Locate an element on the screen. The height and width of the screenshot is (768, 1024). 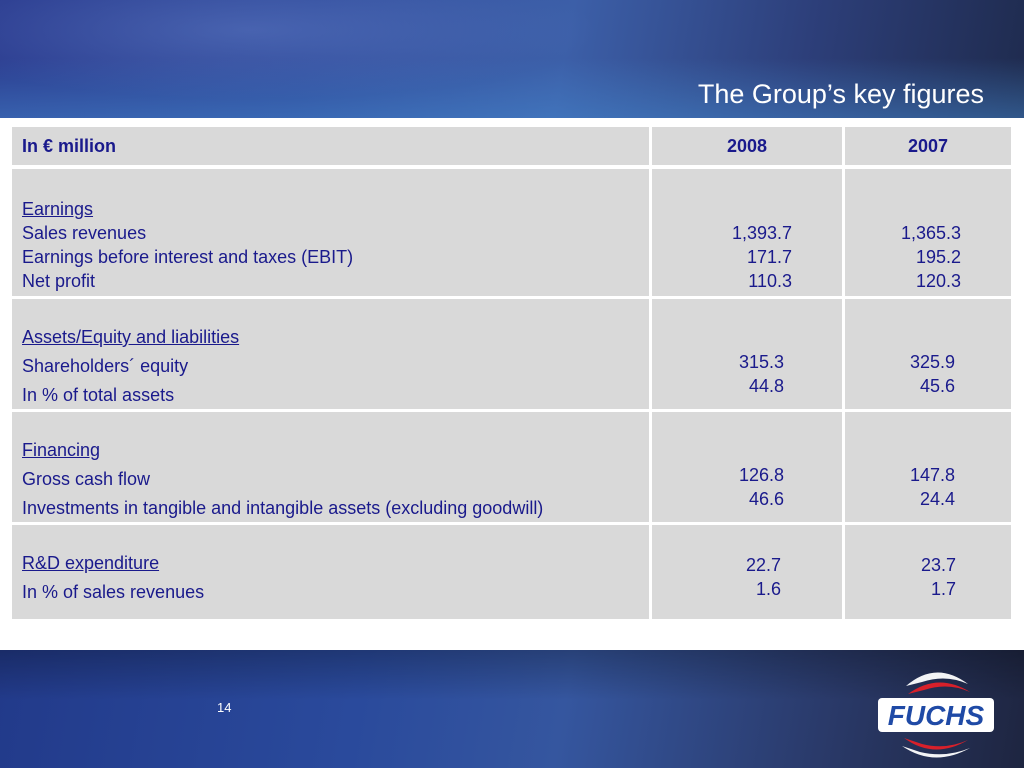
value-rd-pct-2007: 1.7 is located at coordinates (943, 589).